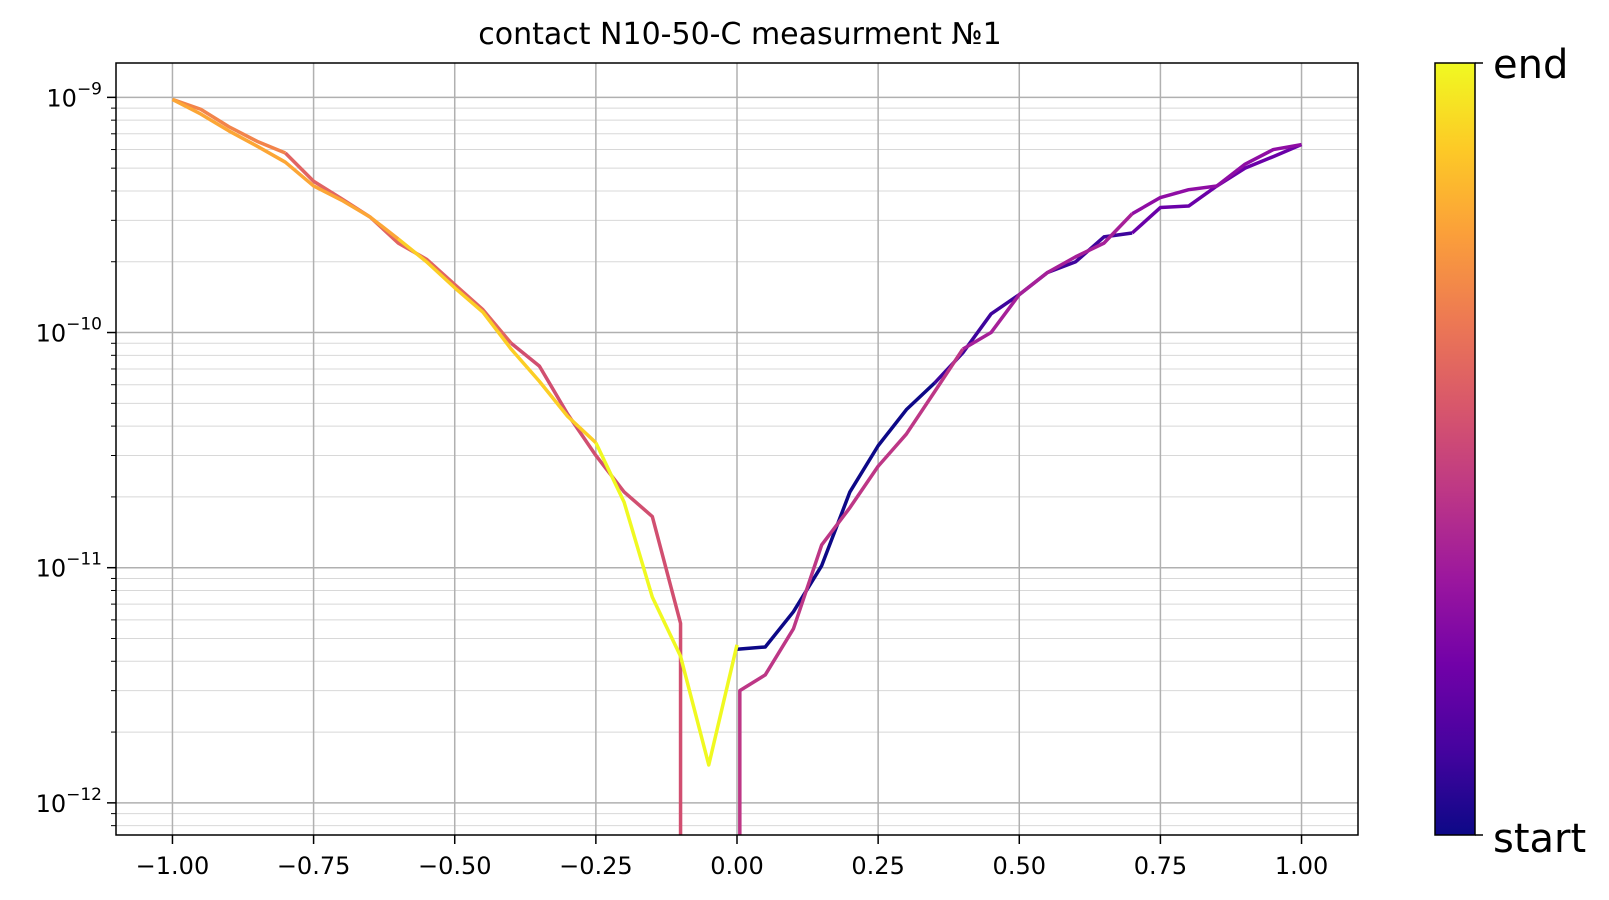 The height and width of the screenshot is (900, 1609). What do you see at coordinates (1530, 65) in the screenshot?
I see `colorbar-end-label: end` at bounding box center [1530, 65].